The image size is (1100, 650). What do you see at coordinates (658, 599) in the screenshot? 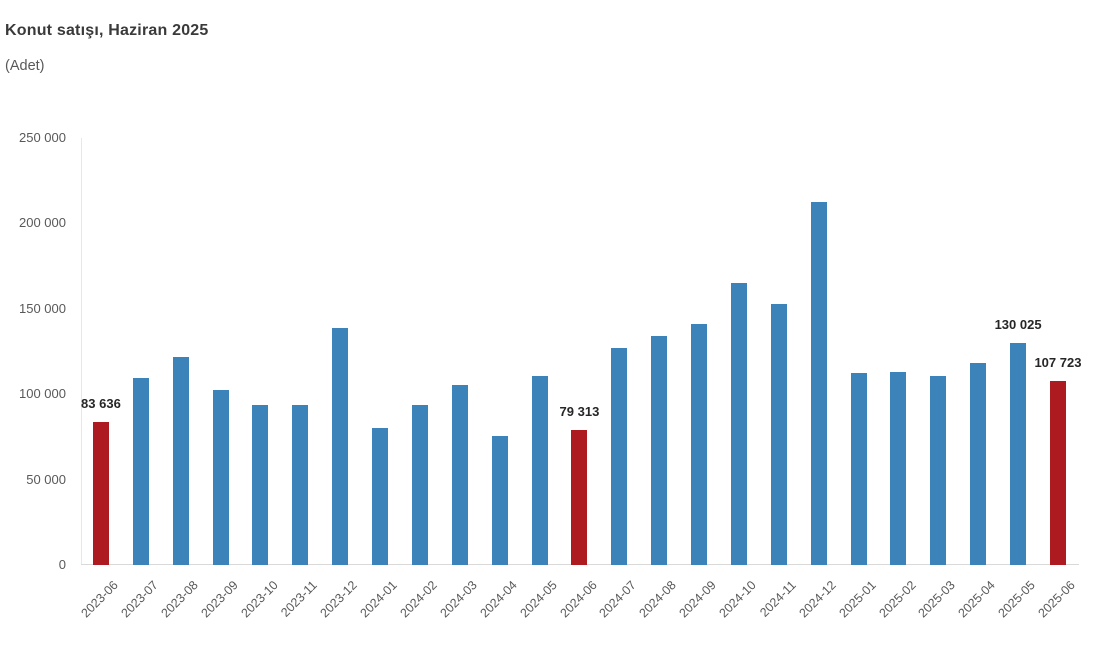
I see `x-tick-2024-08: 2024-08` at bounding box center [658, 599].